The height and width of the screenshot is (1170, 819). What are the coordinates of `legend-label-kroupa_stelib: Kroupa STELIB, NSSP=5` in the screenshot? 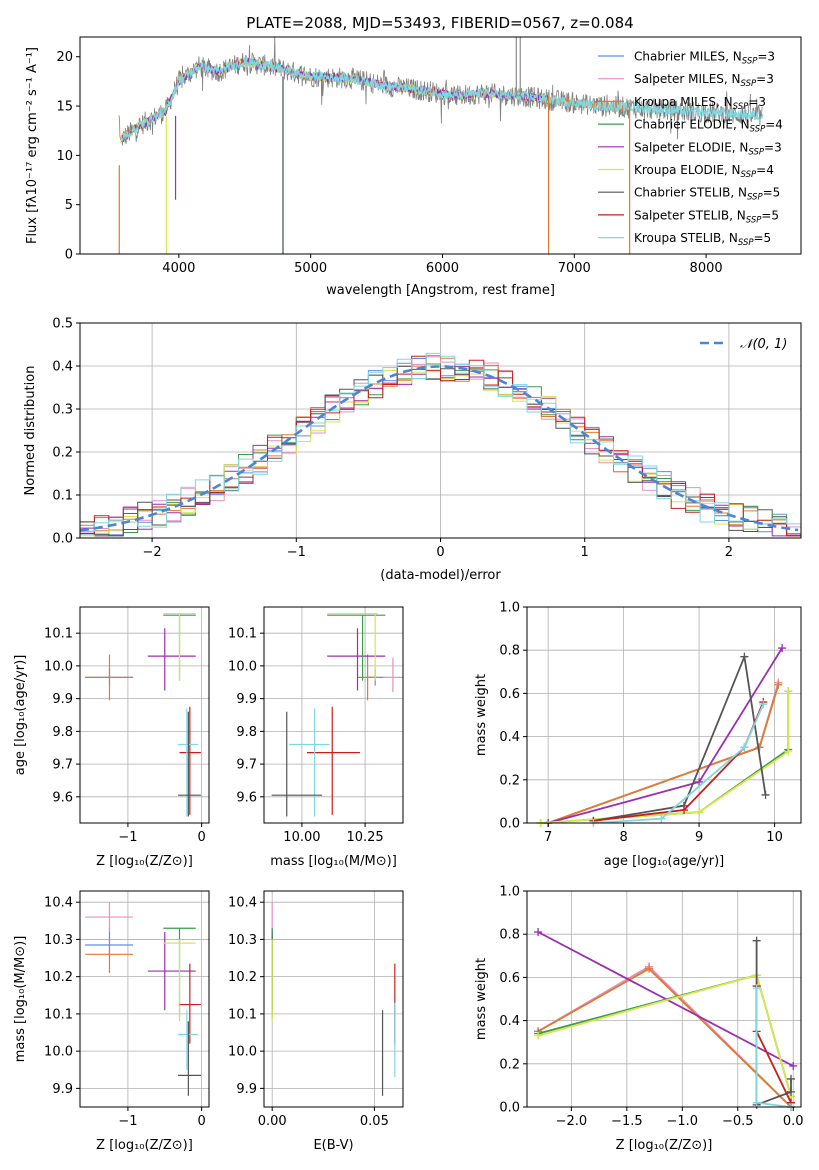 It's located at (702, 239).